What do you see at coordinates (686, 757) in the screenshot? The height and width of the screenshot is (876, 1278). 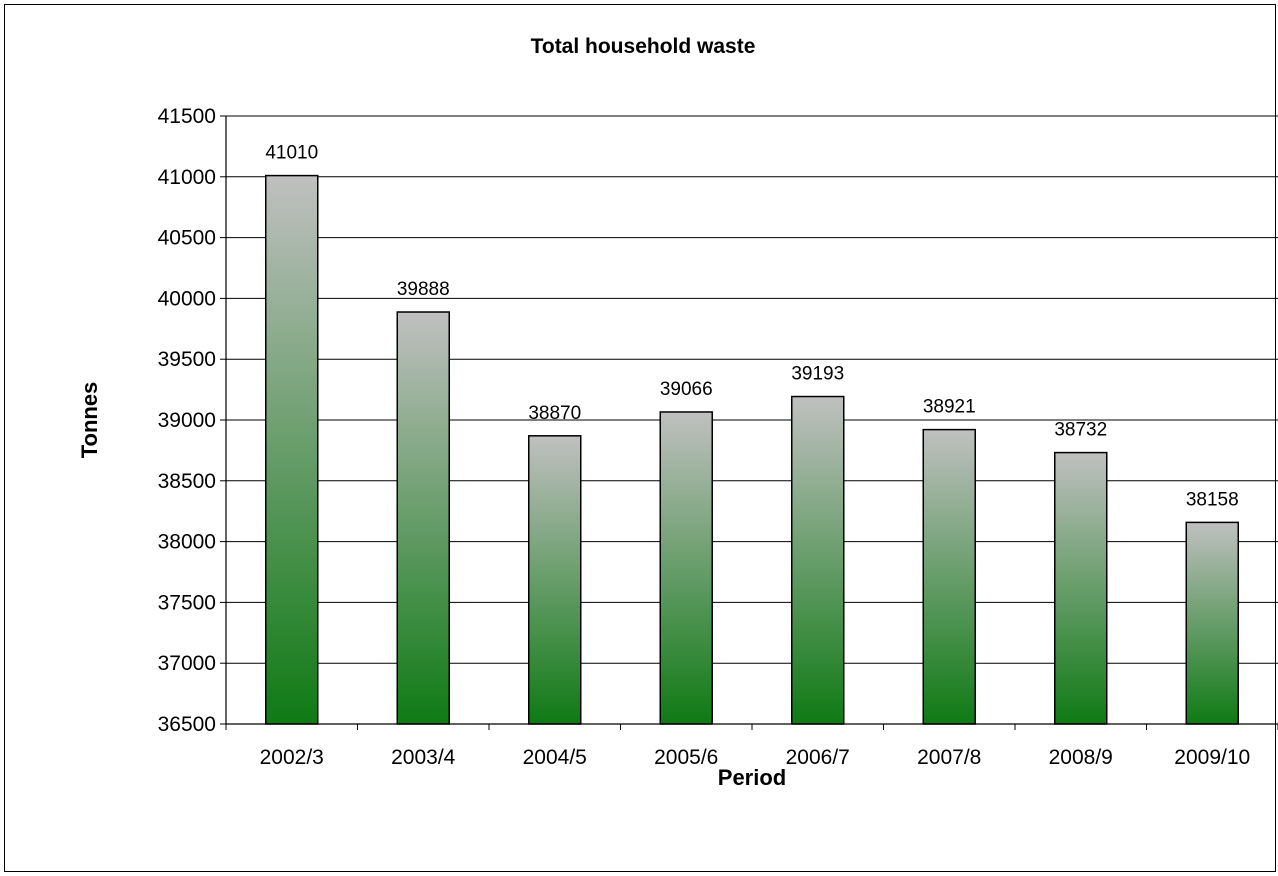 I see `x-tick-label: 2005/6` at bounding box center [686, 757].